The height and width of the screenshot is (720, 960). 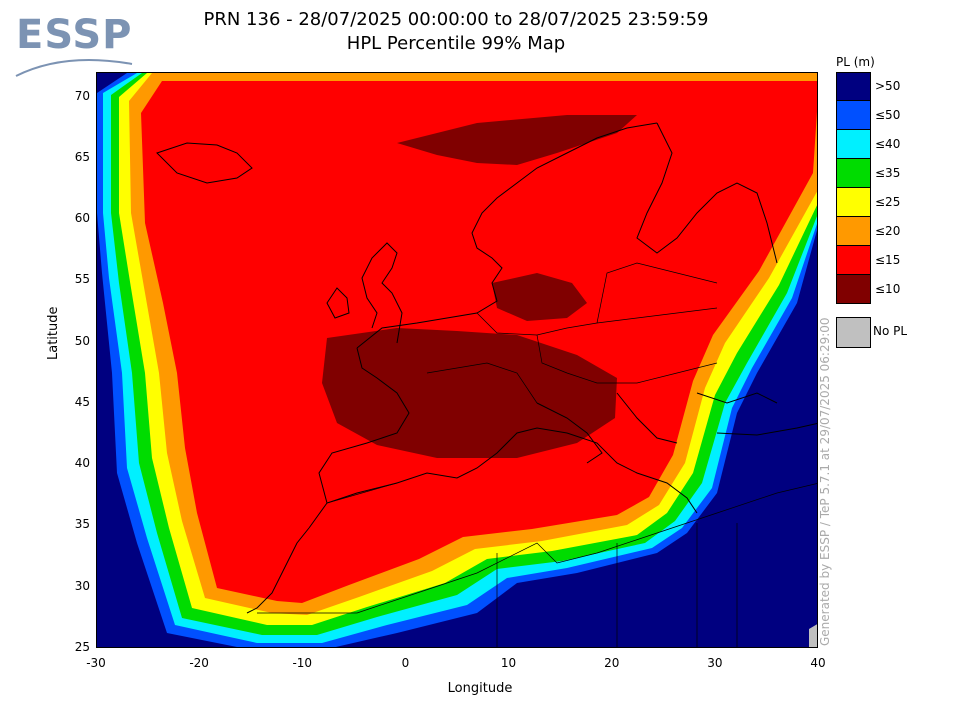 What do you see at coordinates (818, 663) in the screenshot?
I see `x-tick-label: 40` at bounding box center [818, 663].